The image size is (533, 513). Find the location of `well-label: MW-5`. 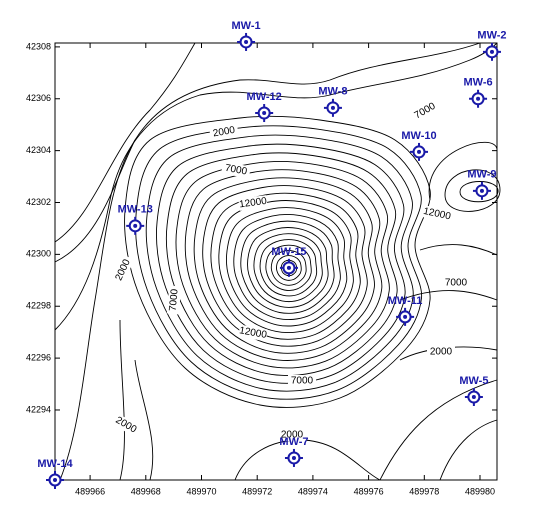

well-label: MW-5 is located at coordinates (473, 381).